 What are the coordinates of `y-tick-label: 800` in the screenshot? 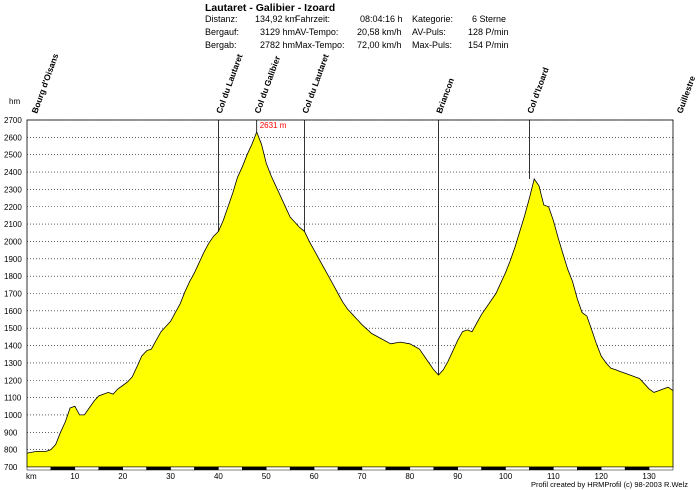 It's located at (11, 450).